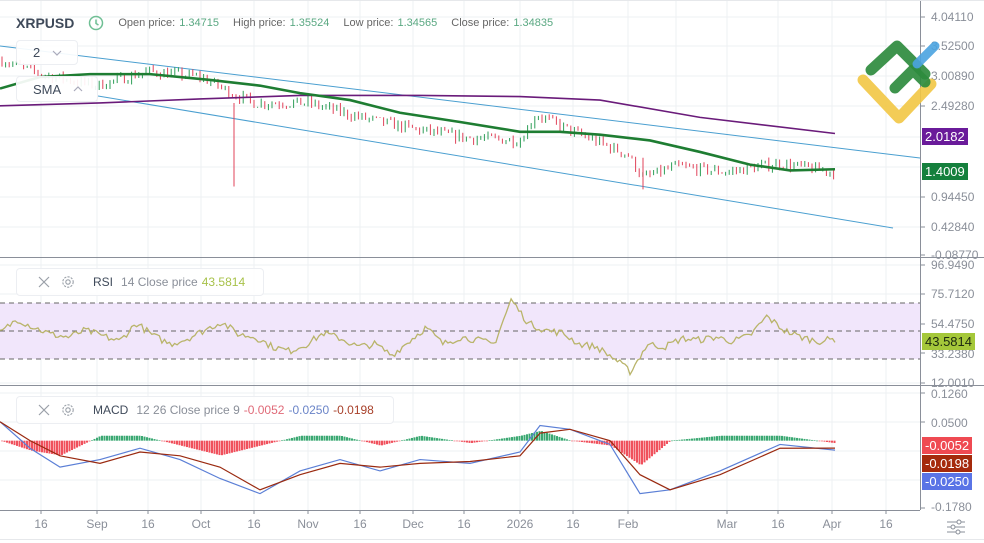 This screenshot has height=543, width=984. What do you see at coordinates (45, 23) in the screenshot?
I see `symbol-title: XRPUSD` at bounding box center [45, 23].